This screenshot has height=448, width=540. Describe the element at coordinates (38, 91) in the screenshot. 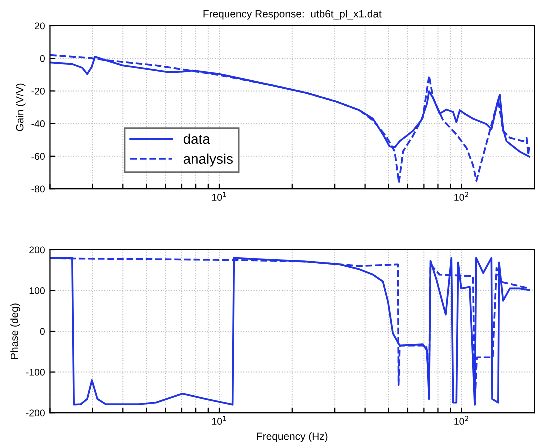

I see `y-tick-label: -20` at that location.